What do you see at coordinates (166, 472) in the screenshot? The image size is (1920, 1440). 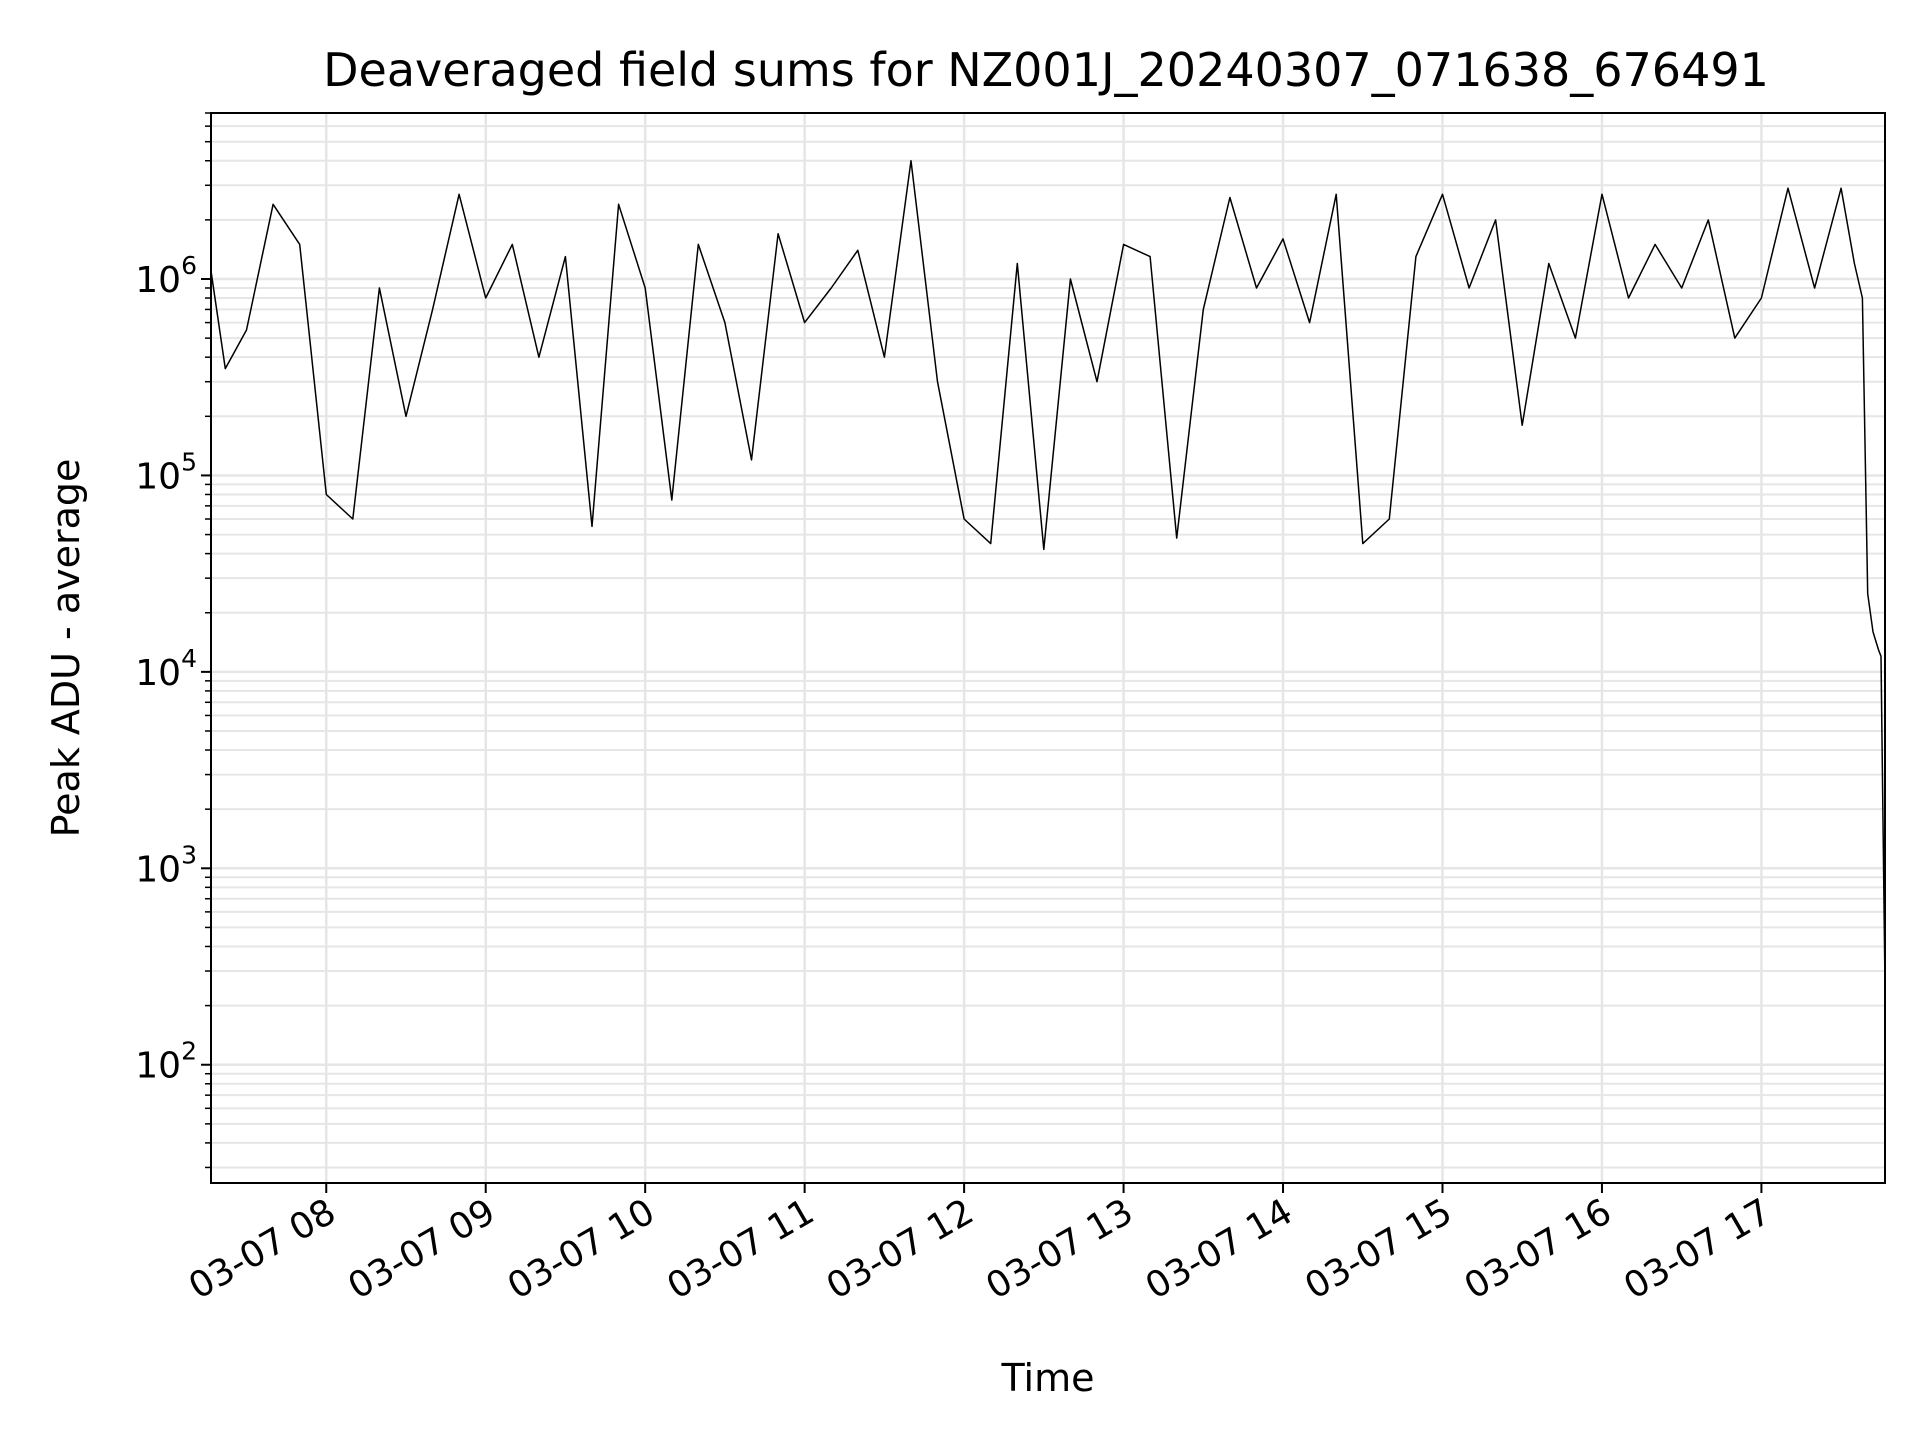 I see `y-tick-label: 10⁵` at bounding box center [166, 472].